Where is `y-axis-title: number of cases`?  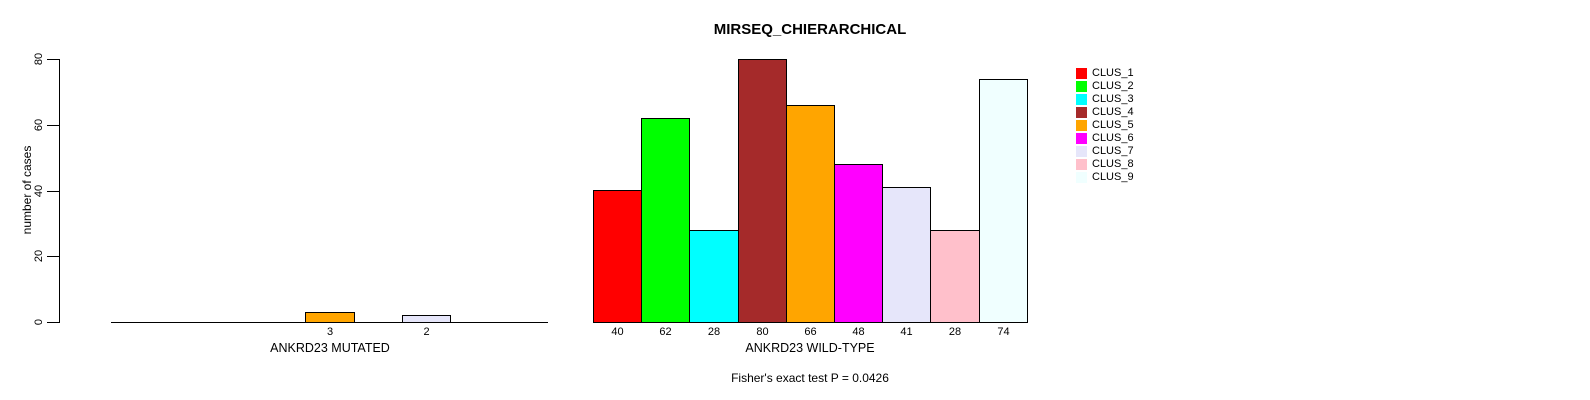
y-axis-title: number of cases is located at coordinates (27, 190).